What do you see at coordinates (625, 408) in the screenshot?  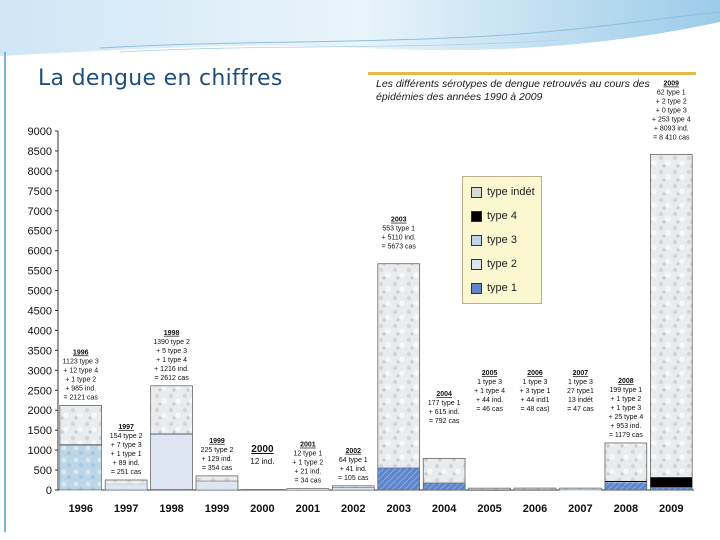 I see `annotation-line: + 1 type 3` at bounding box center [625, 408].